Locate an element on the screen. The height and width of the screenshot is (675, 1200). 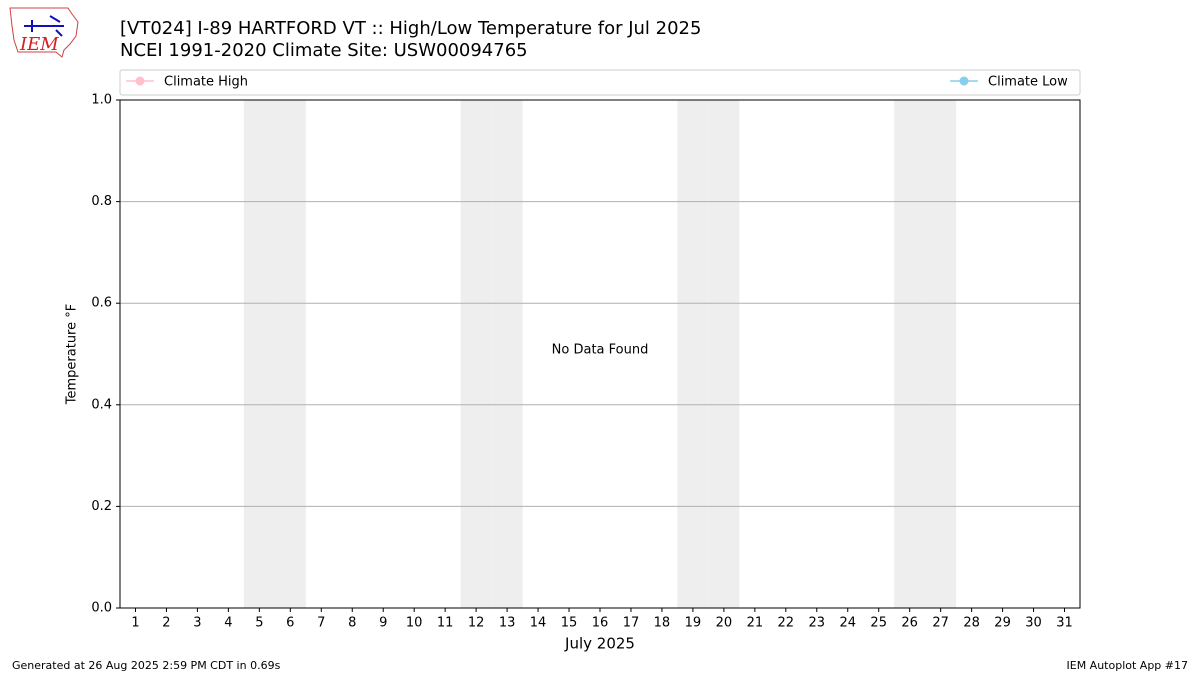
x-tick-label: 22 is located at coordinates (786, 623).